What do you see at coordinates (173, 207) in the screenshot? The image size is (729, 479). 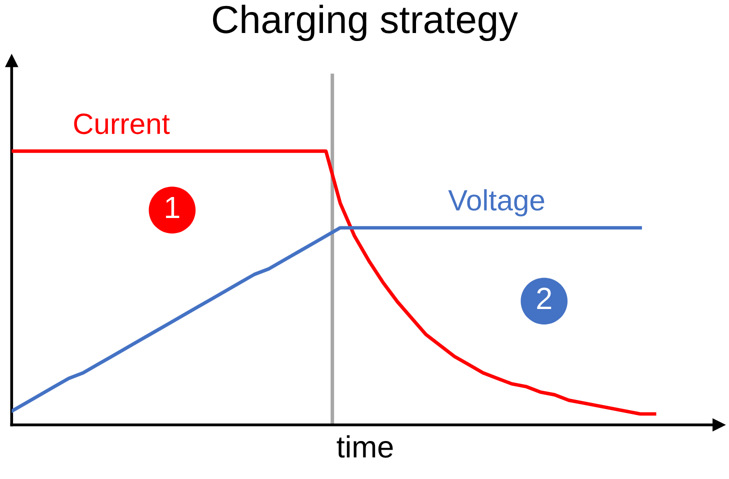 I see `annotation: 1` at bounding box center [173, 207].